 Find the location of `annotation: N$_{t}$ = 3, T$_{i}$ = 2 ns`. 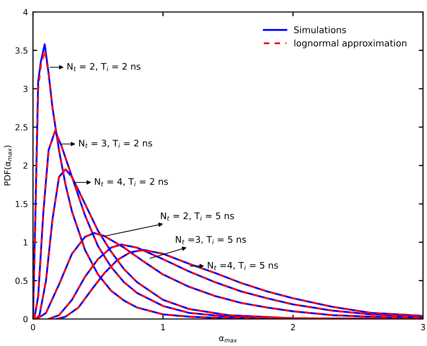

annotation: N$_{t}$ = 3, T$_{i}$ = 2 ns is located at coordinates (115, 144).